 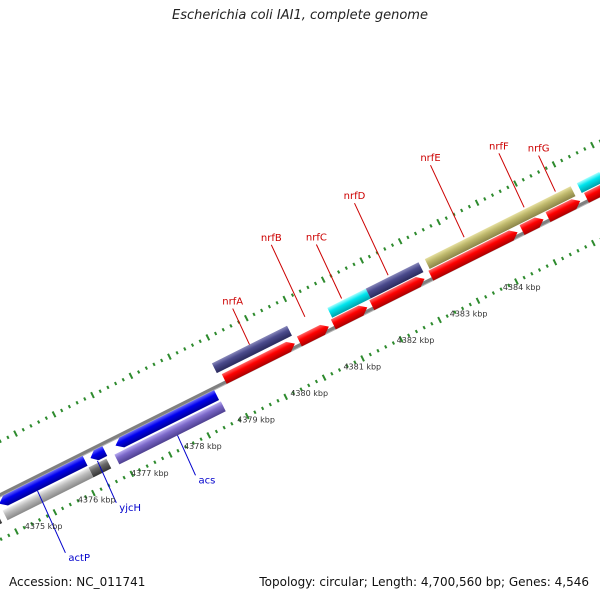 What do you see at coordinates (100, 468) in the screenshot?
I see `gray-dark-box` at bounding box center [100, 468].